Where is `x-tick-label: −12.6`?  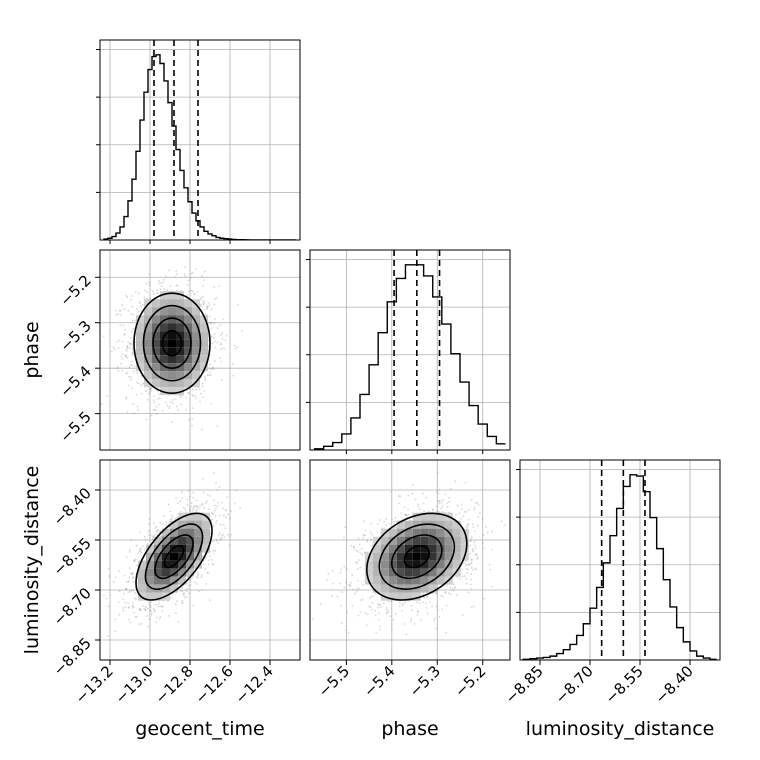
x-tick-label: −12.6 is located at coordinates (214, 684).